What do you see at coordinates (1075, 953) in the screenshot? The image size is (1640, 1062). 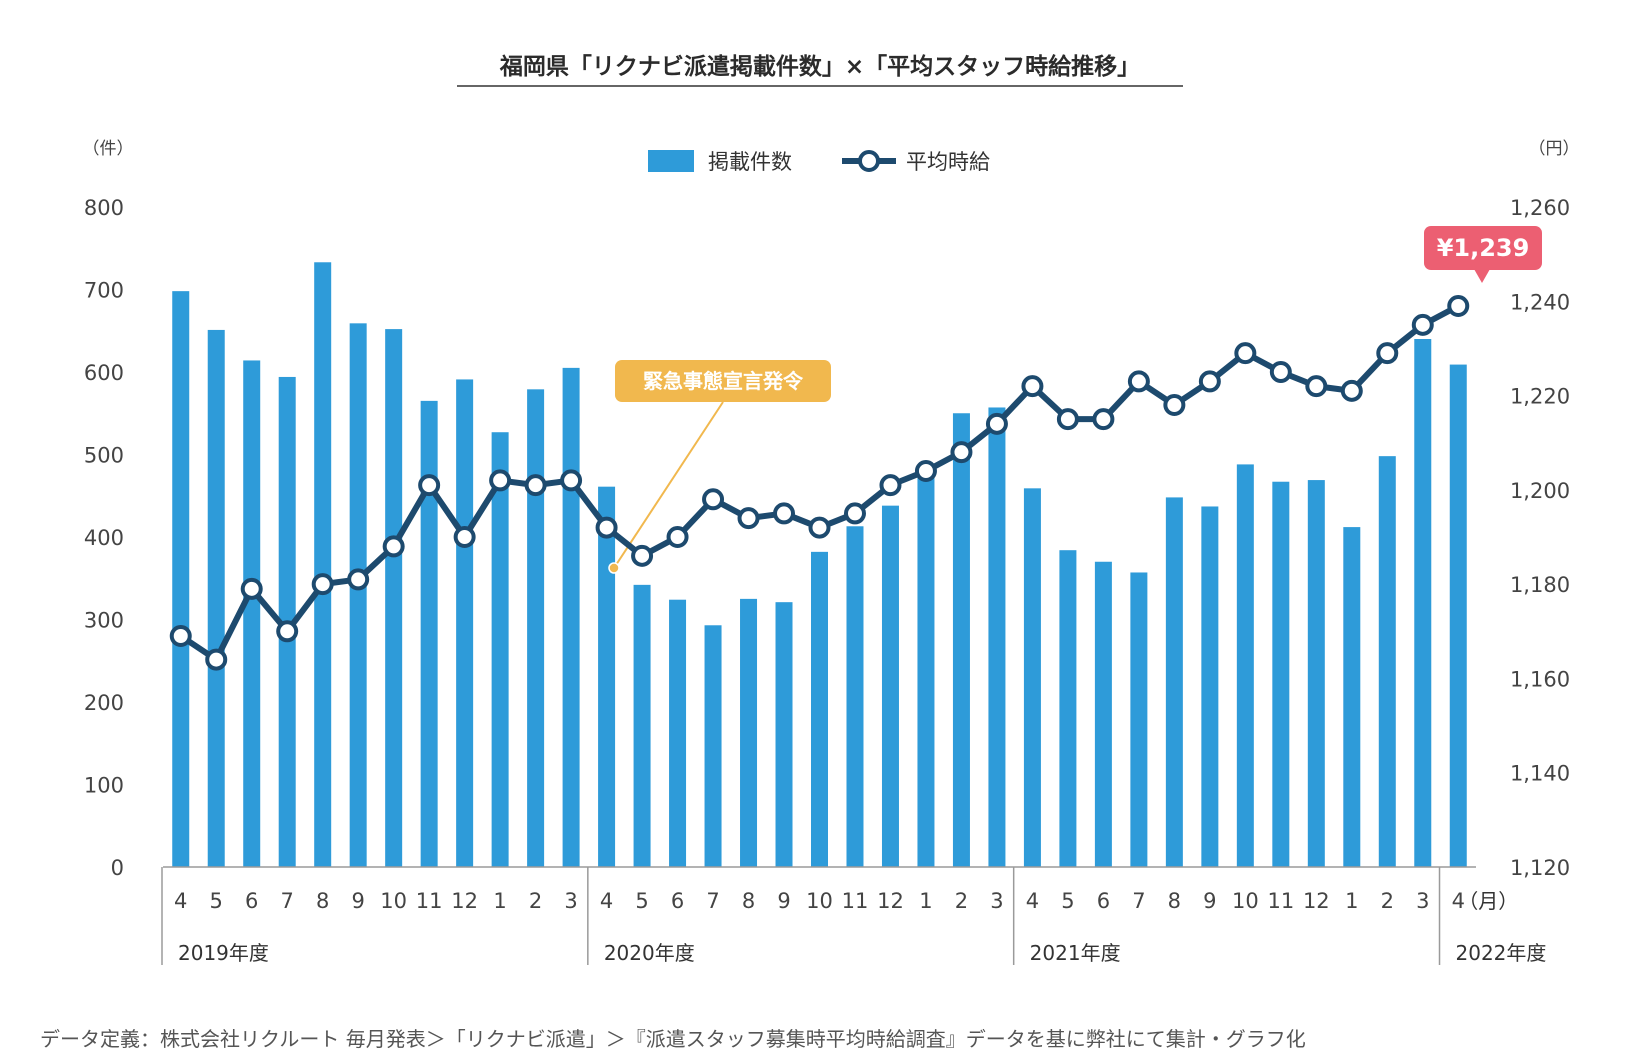 I see `fiscal-year-label: 2021年度` at bounding box center [1075, 953].